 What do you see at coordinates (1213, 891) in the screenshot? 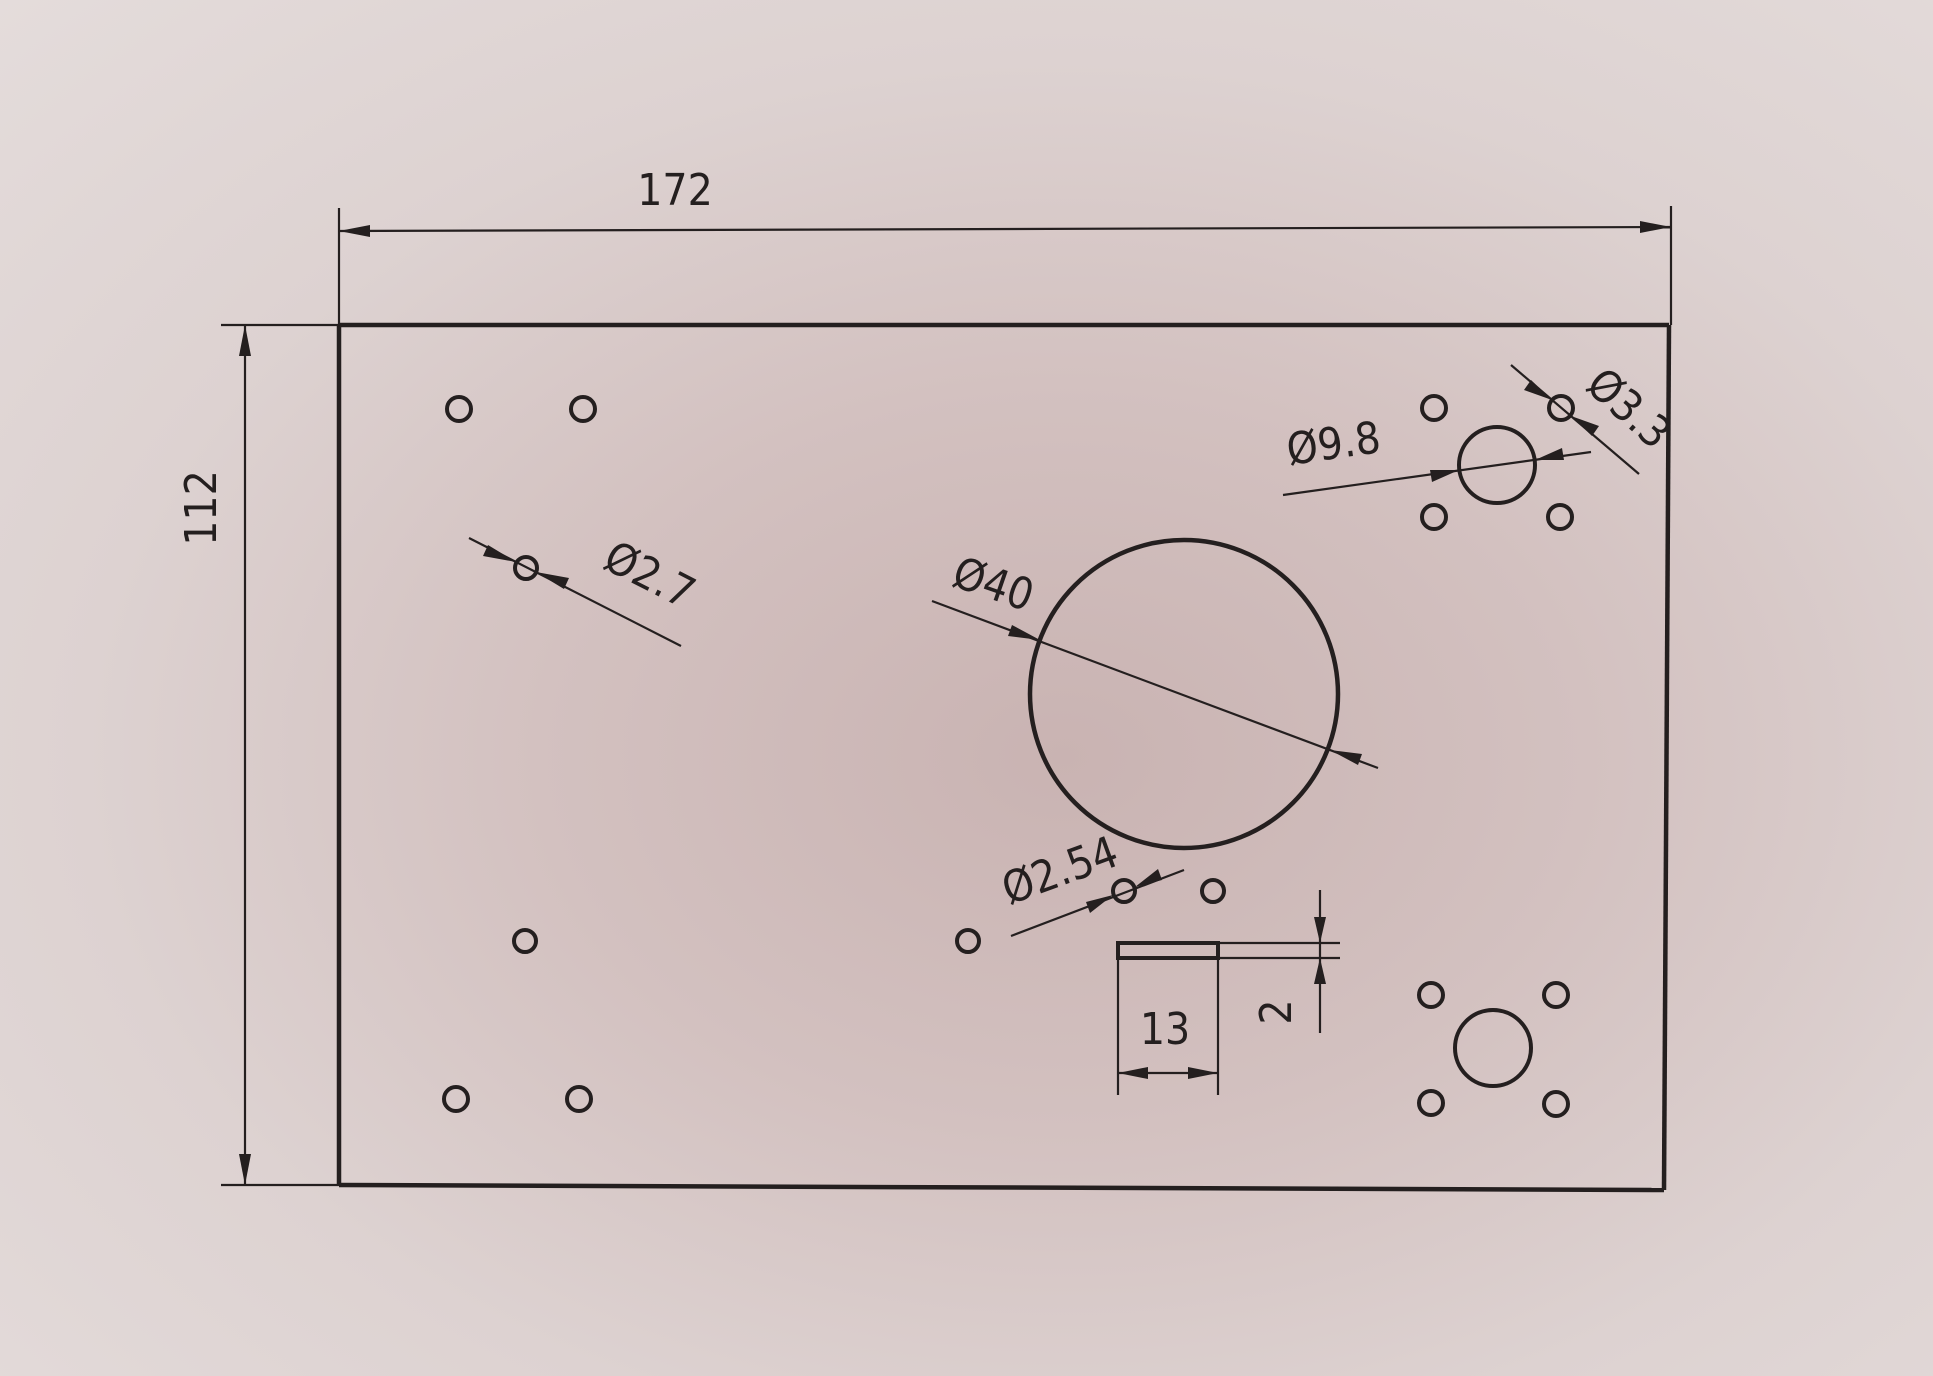
I see `hole-2-54-b` at bounding box center [1213, 891].